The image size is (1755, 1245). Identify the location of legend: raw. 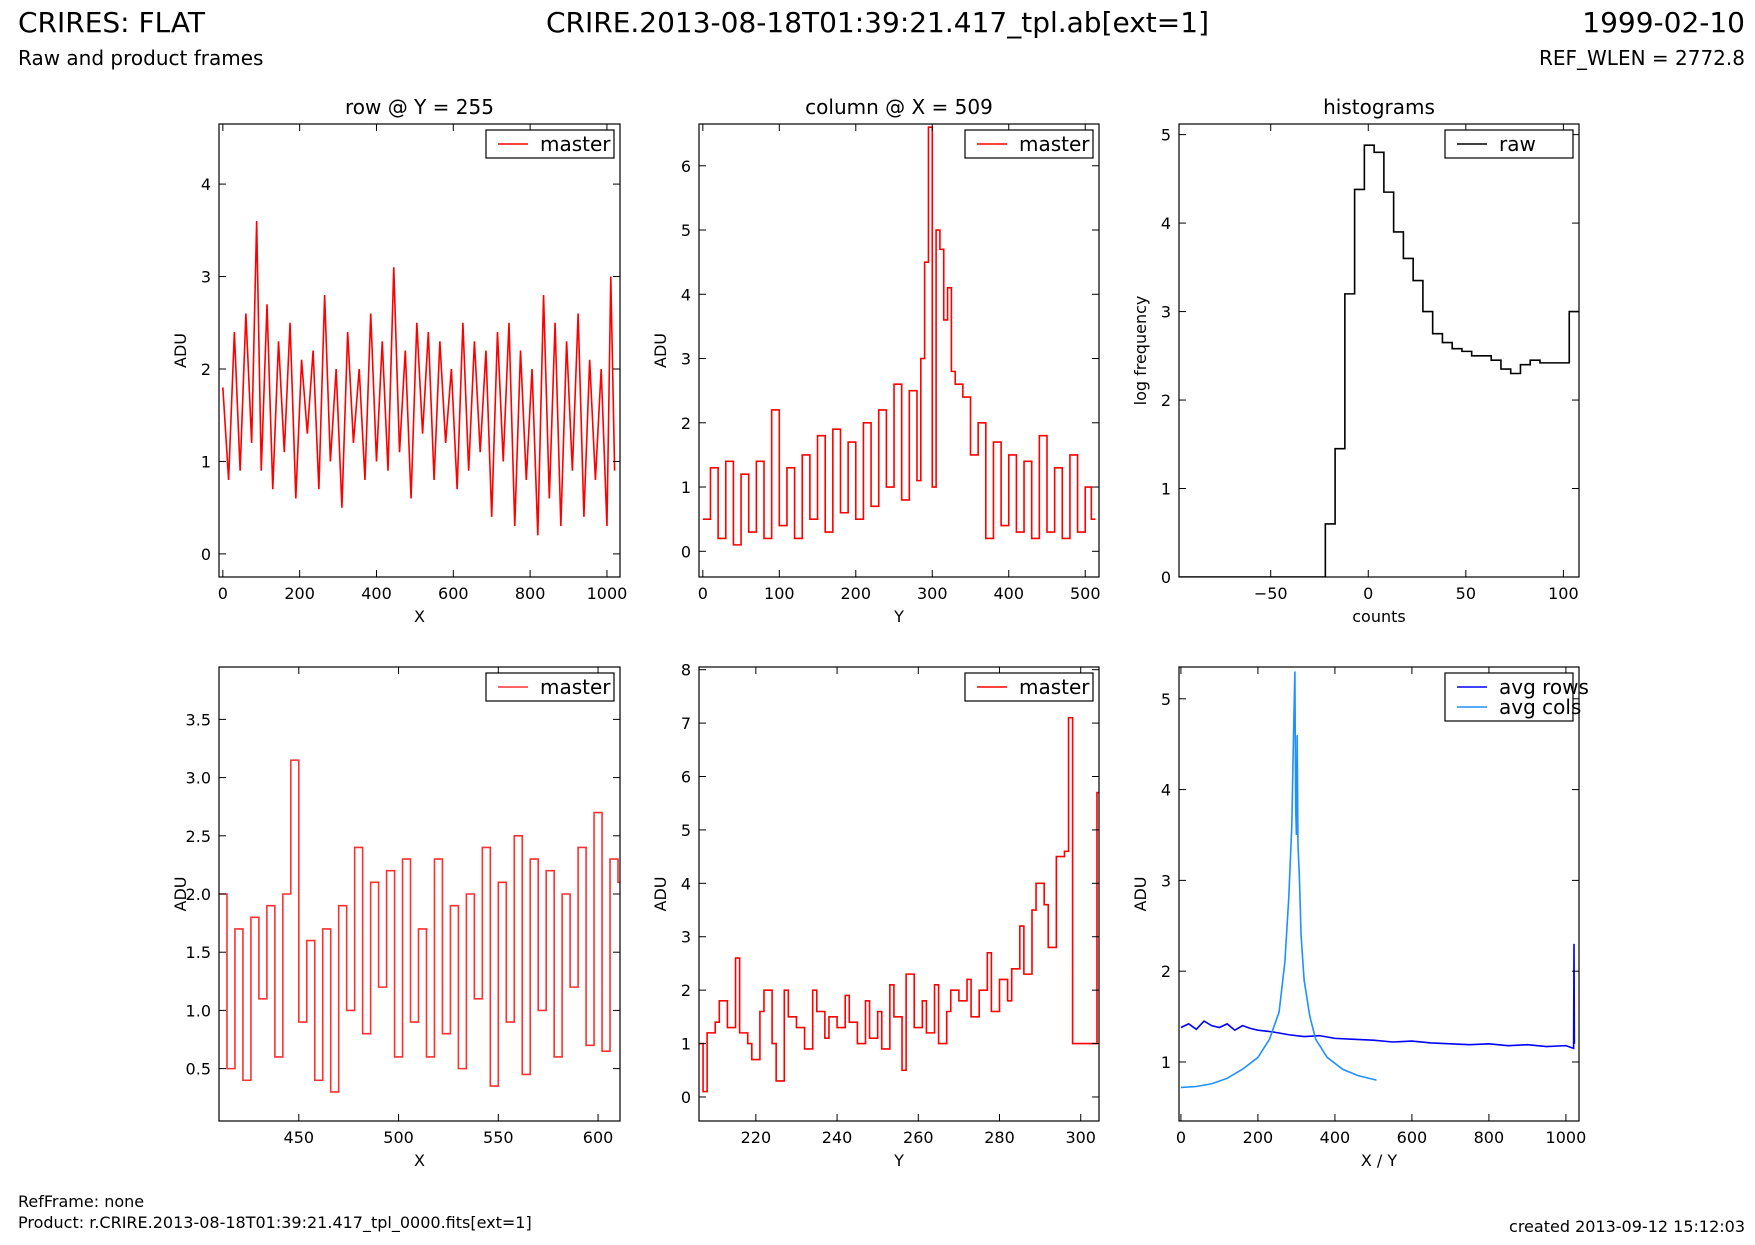
(1509, 144).